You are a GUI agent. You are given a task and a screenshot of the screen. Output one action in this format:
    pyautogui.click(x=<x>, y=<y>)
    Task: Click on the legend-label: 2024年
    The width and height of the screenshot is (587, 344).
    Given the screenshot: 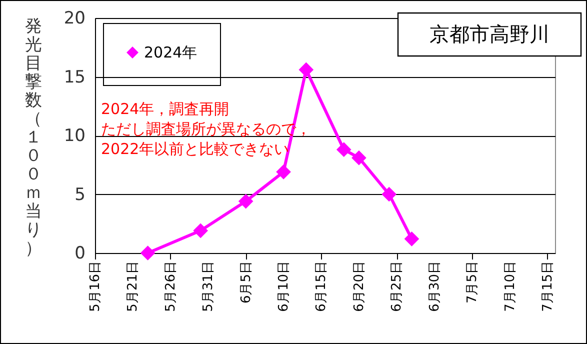 What is the action you would take?
    pyautogui.click(x=171, y=53)
    